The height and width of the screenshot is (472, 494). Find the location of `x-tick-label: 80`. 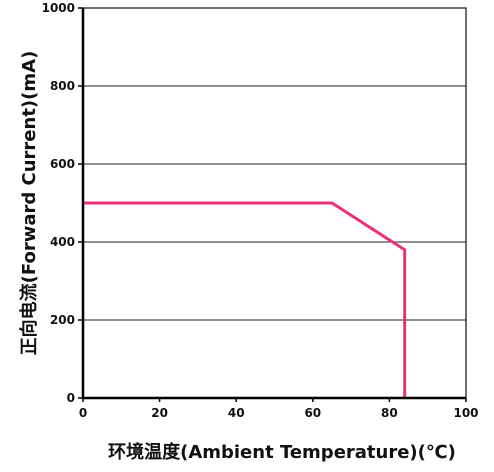

x-tick-label: 80 is located at coordinates (389, 413).